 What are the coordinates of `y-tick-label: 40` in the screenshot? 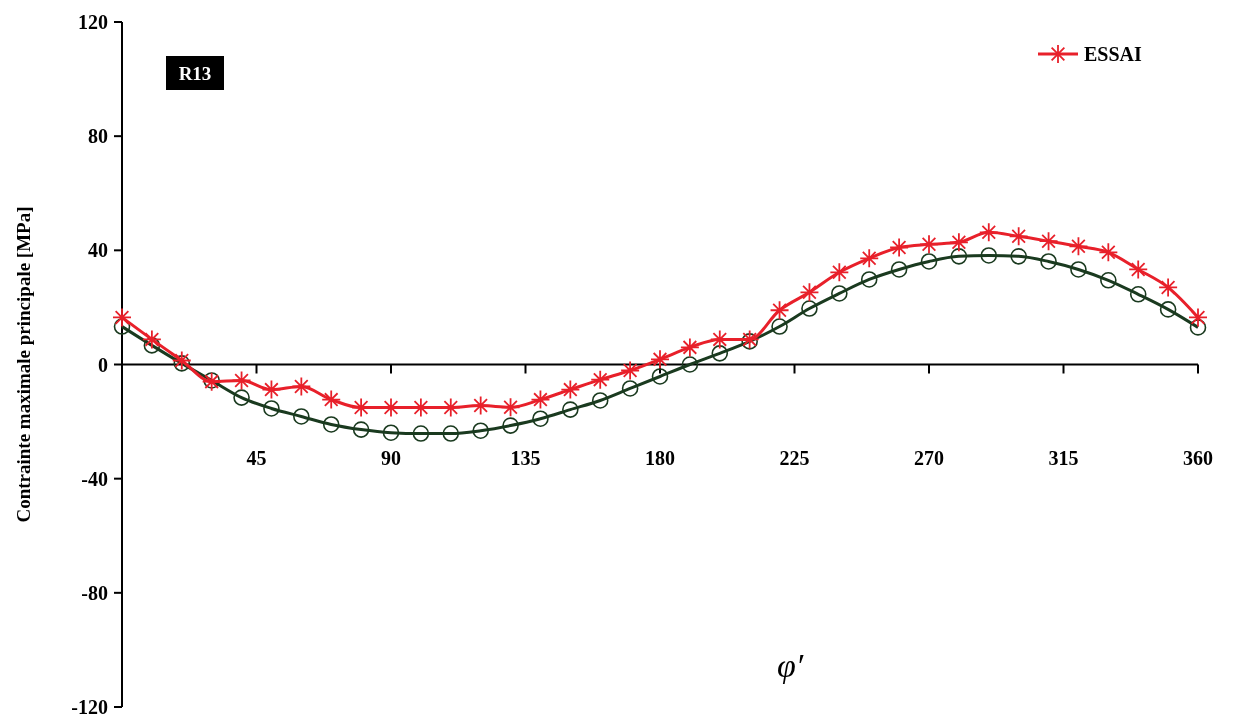 It's located at (98, 250).